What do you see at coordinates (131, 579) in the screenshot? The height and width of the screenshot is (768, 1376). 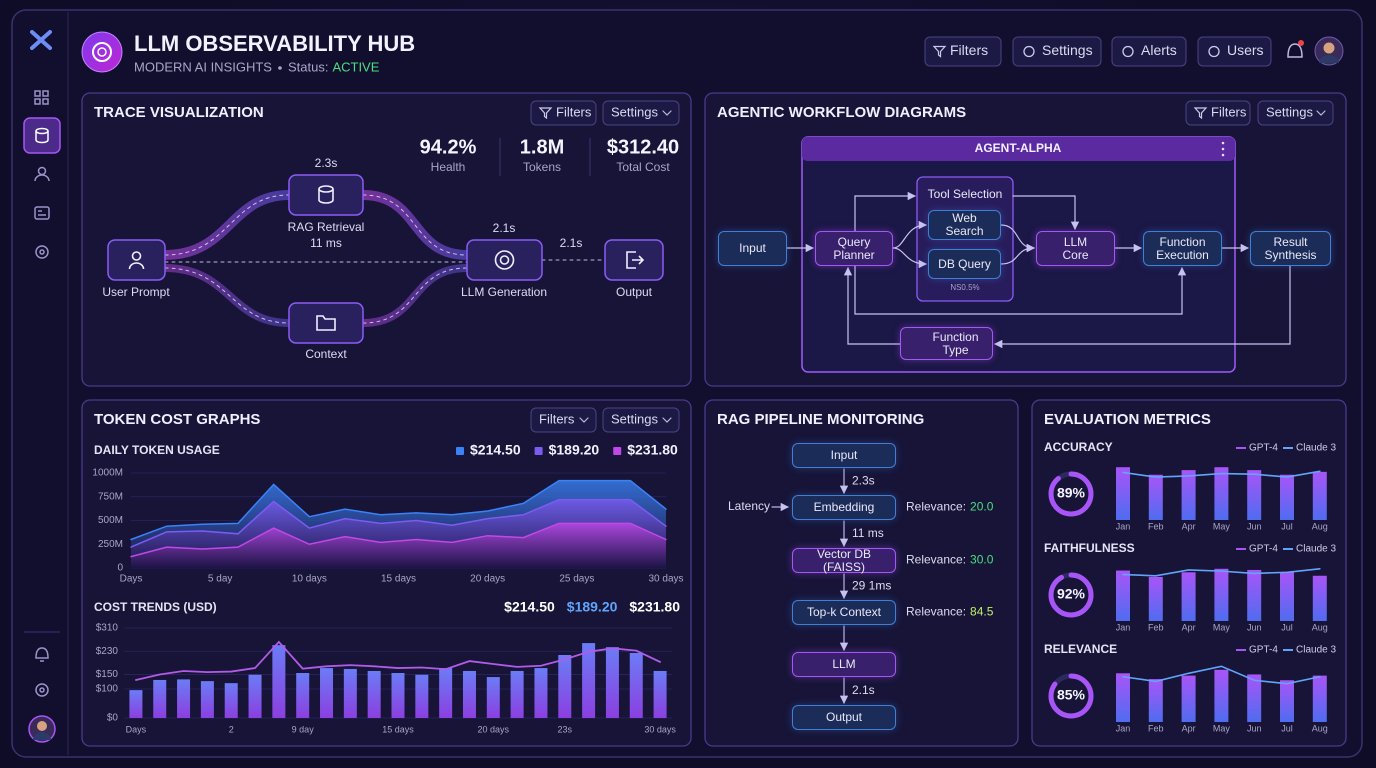 I see `x-tick-label: Days` at bounding box center [131, 579].